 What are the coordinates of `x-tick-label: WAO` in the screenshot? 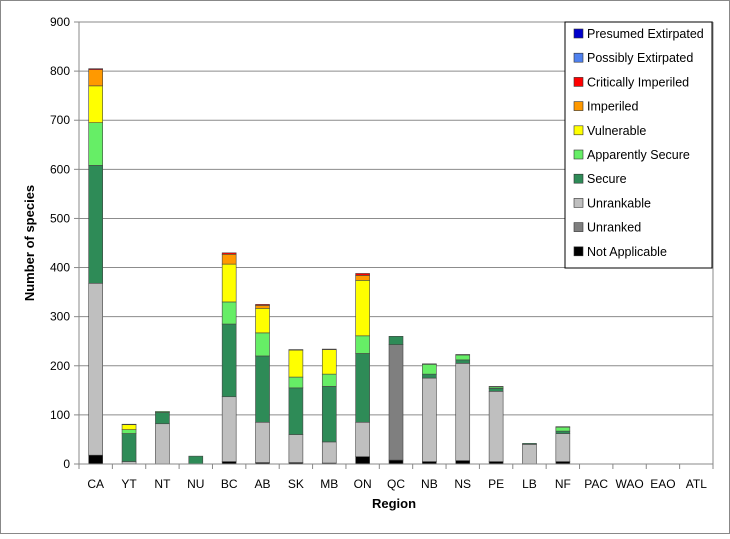 It's located at (629, 484).